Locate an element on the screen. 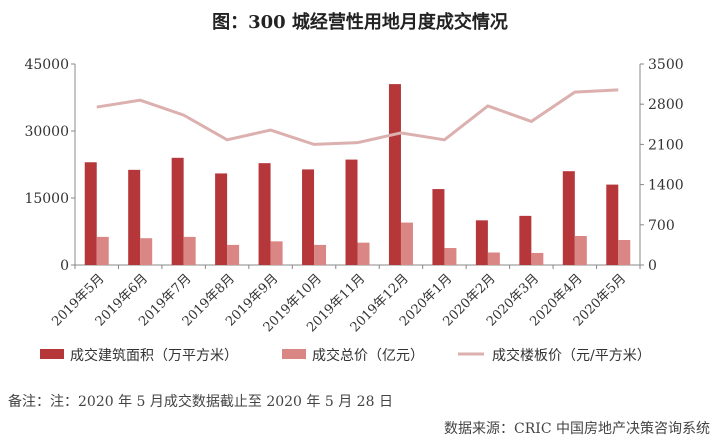 The height and width of the screenshot is (445, 720). y-left-tick-label: 30000 is located at coordinates (46, 132).